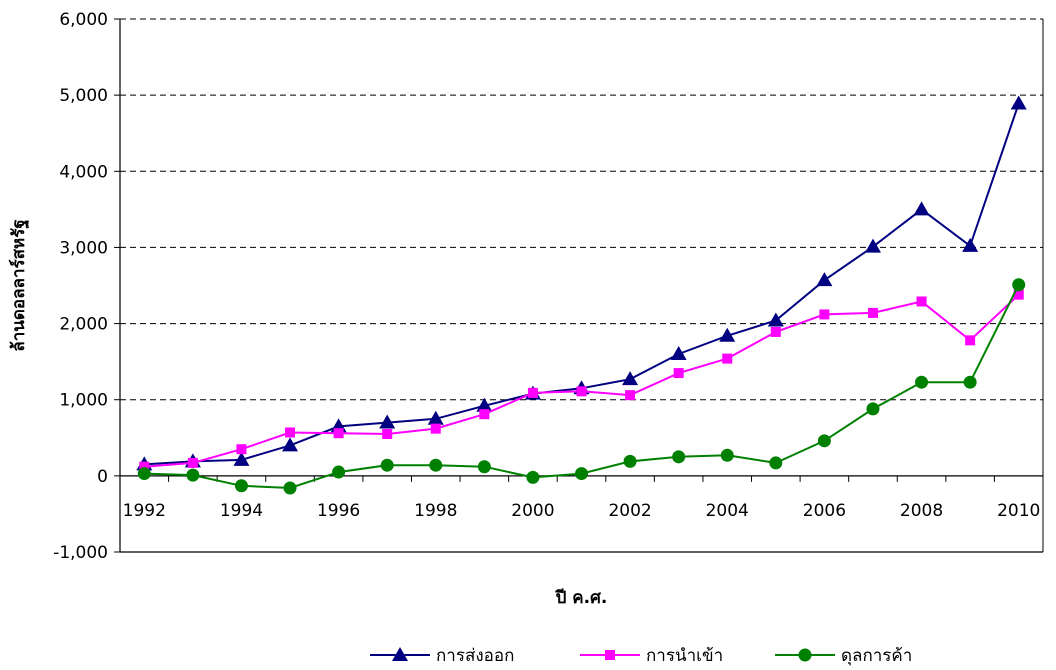 The width and height of the screenshot is (1056, 670). Describe the element at coordinates (876, 656) in the screenshot. I see `legend-label: ดุลการค้า` at that location.